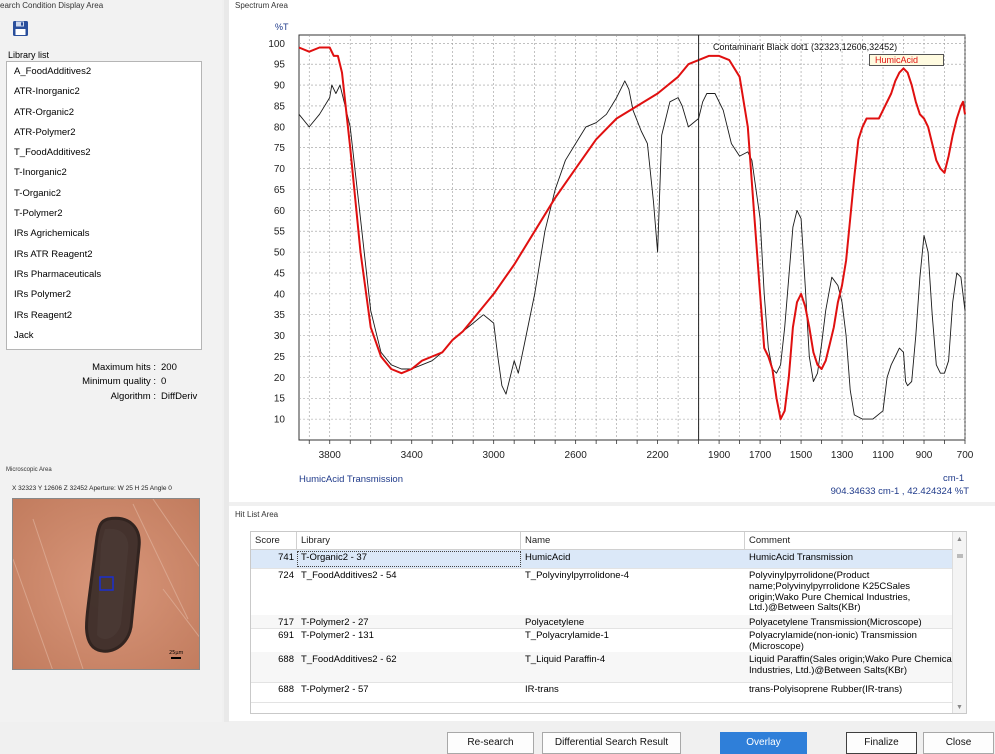 This screenshot has height=754, width=995. Describe the element at coordinates (47, 92) in the screenshot. I see `library-list-item: ATR-Inorganic2` at that location.